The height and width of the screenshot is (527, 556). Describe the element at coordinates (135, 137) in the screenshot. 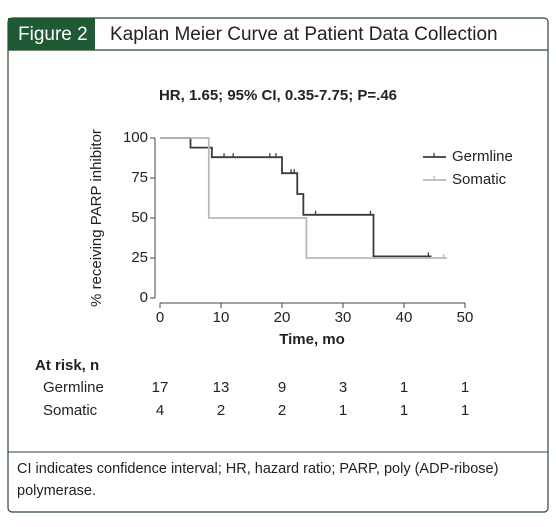

I see `y-tick-label: 100` at that location.